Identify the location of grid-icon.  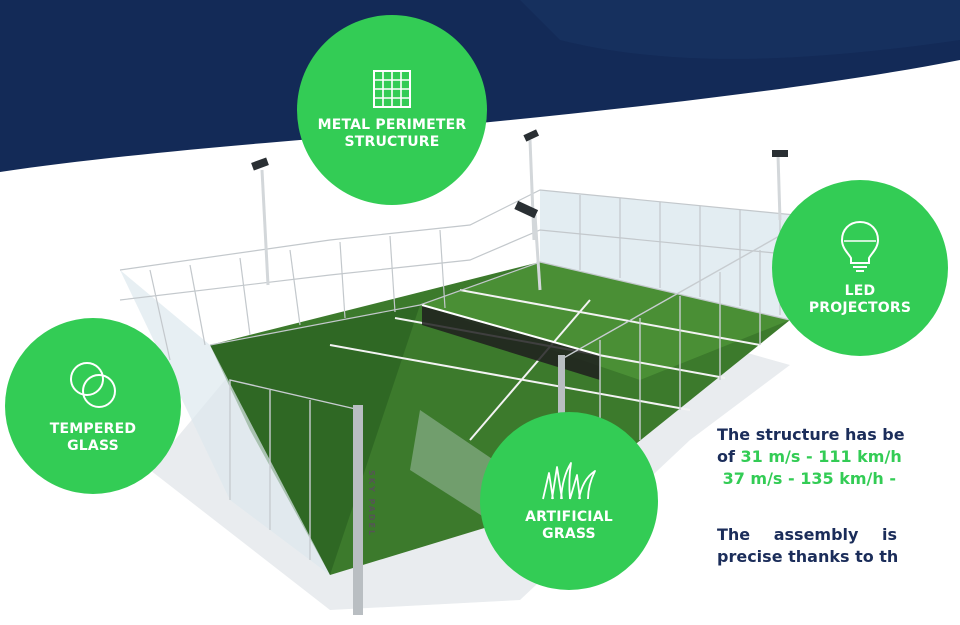
(392, 89).